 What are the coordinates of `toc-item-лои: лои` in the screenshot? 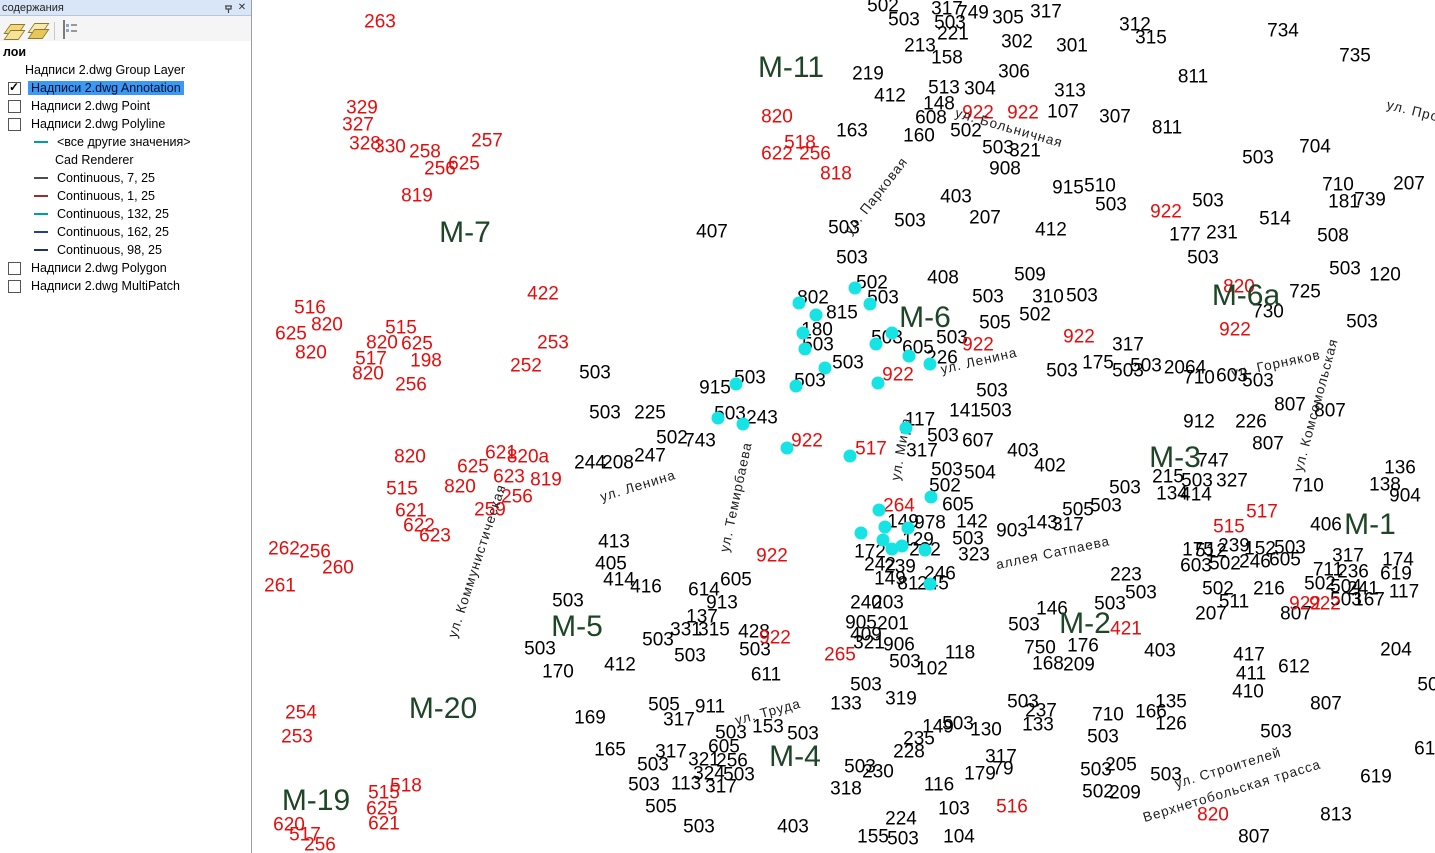 It's located at (125, 52).